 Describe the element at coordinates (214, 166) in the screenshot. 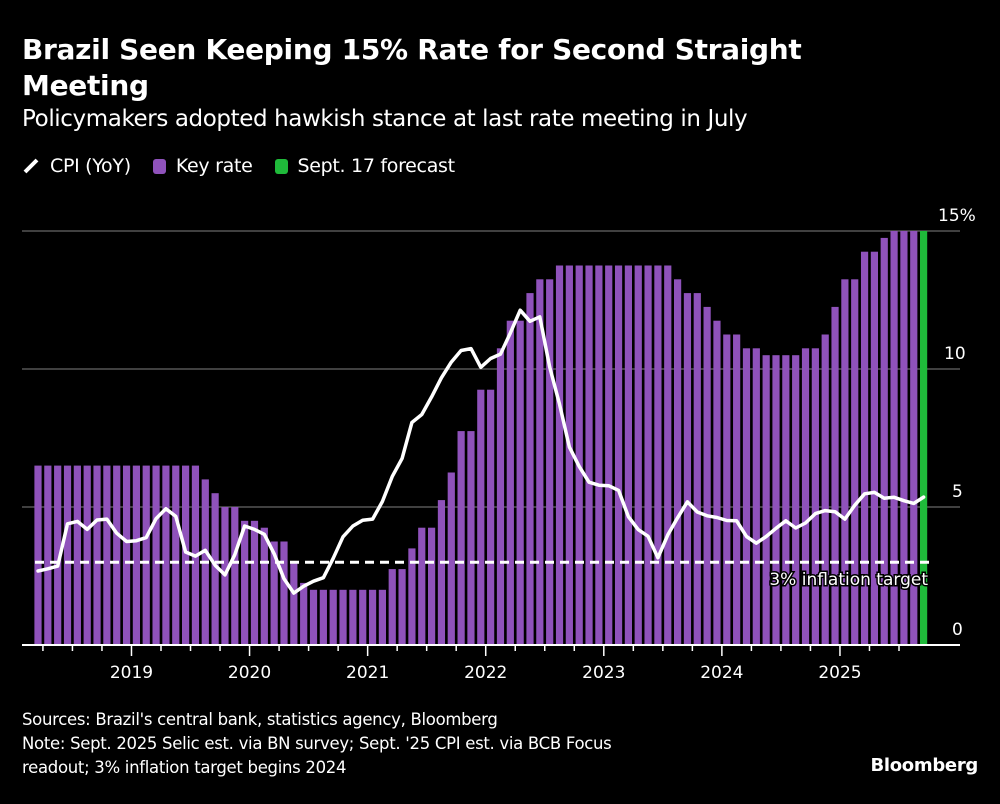

I see `legend-label-key-rate: Key rate` at that location.